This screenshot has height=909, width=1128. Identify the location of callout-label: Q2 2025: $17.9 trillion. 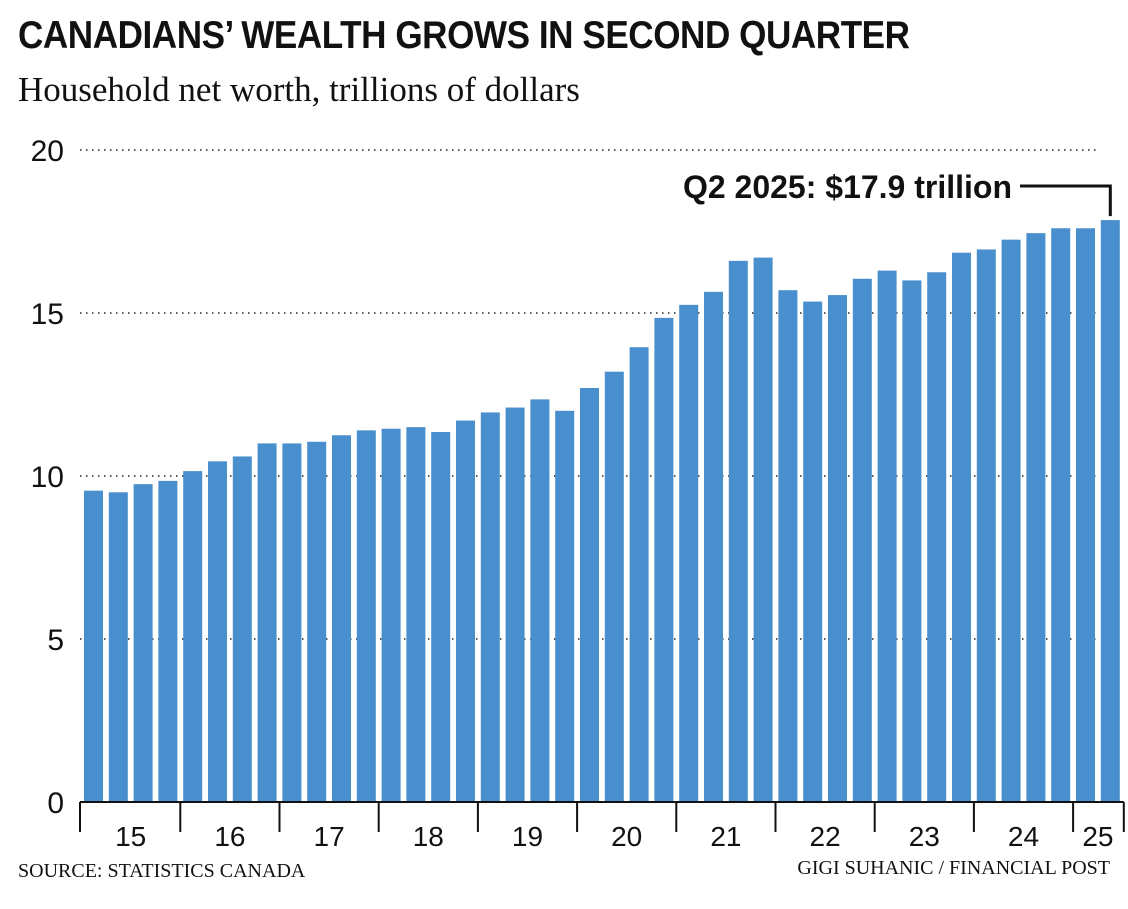
(847, 187).